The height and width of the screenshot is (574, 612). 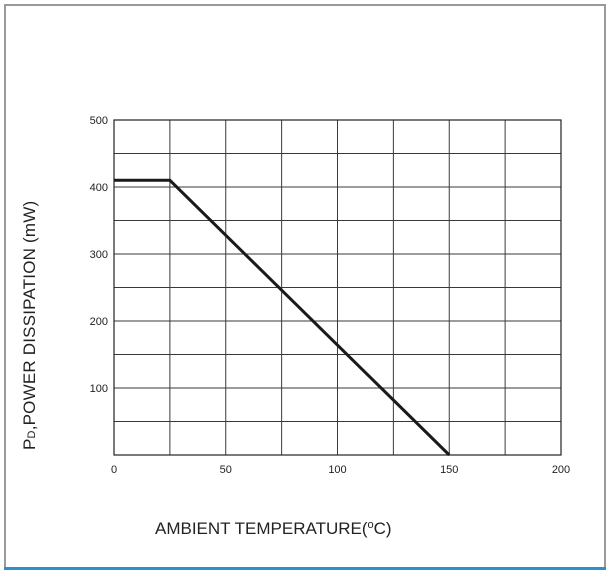 I want to click on y-axis-label: PD,POWER DISSIPATION (mW), so click(x=30, y=325).